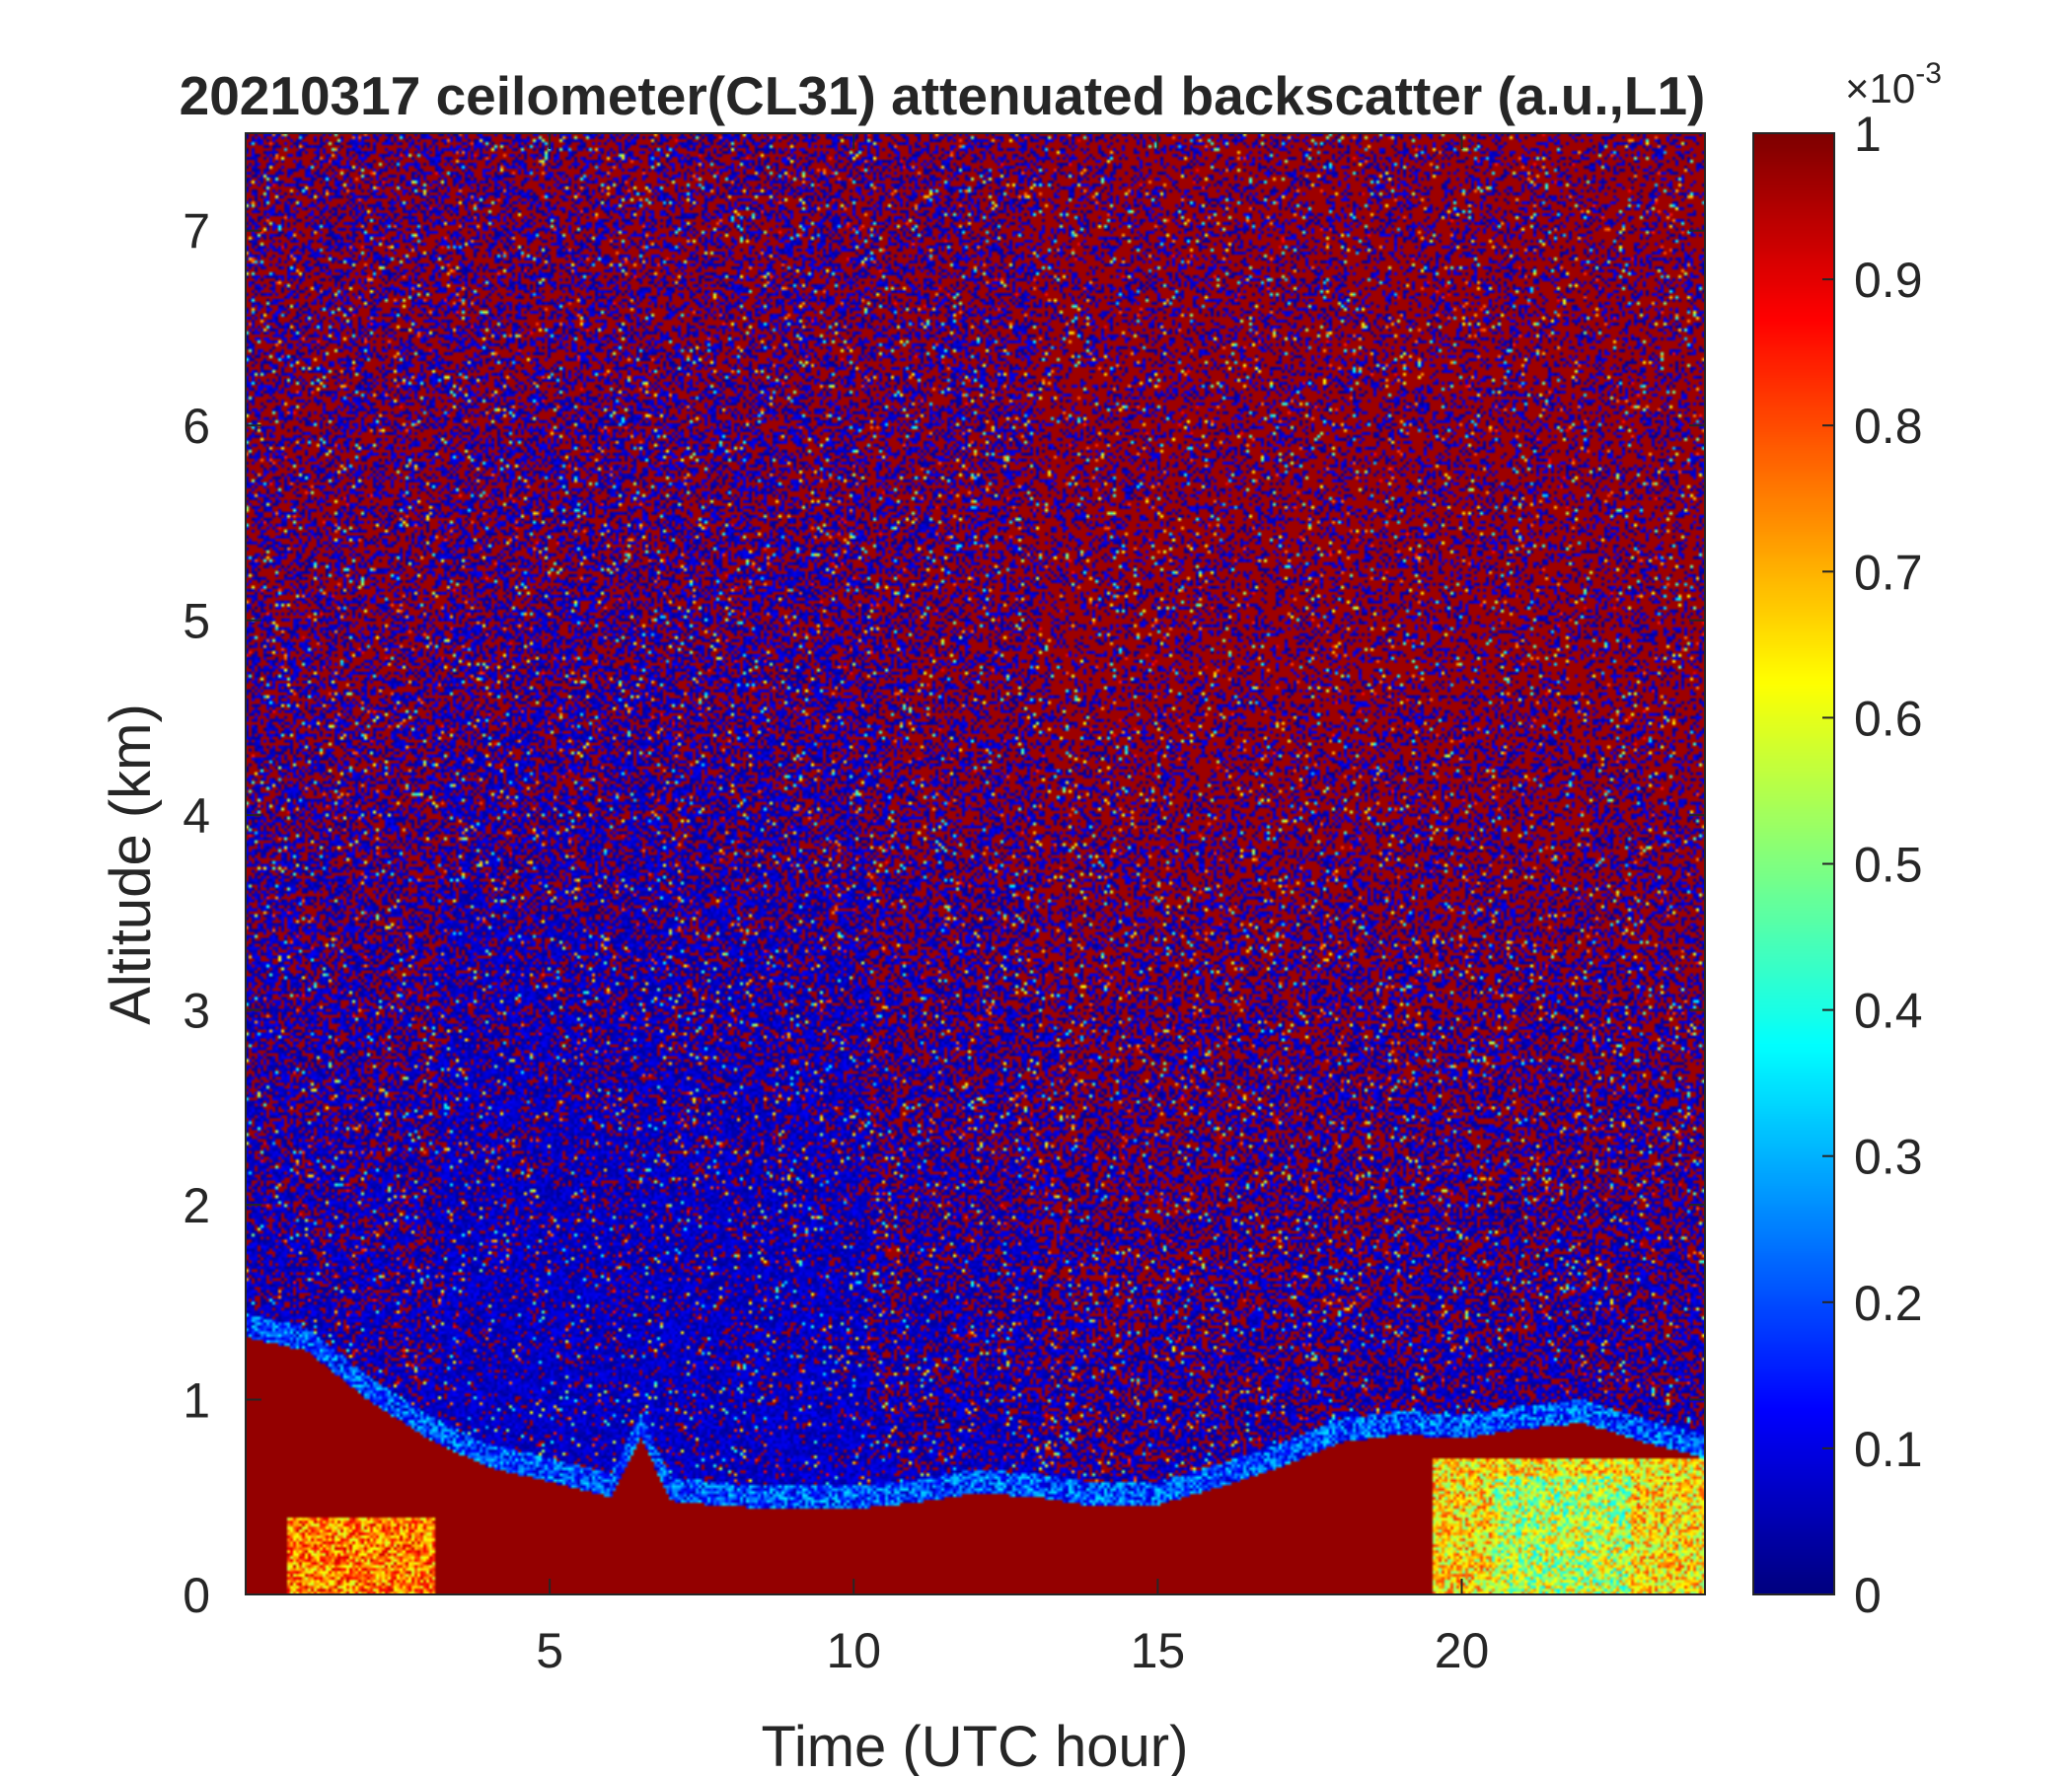 The image size is (2072, 1776). Describe the element at coordinates (854, 1651) in the screenshot. I see `x-tick-label: 10` at that location.